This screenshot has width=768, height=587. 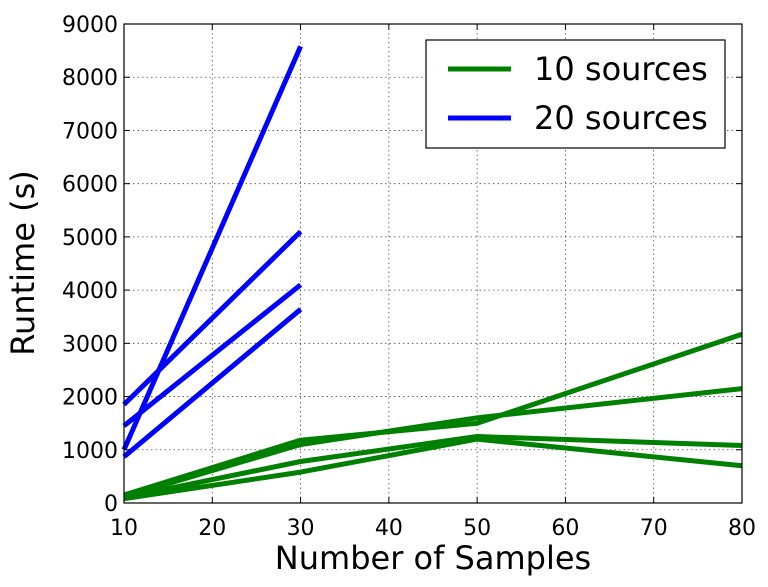 What do you see at coordinates (90, 25) in the screenshot?
I see `y-tick-label: 9000` at bounding box center [90, 25].